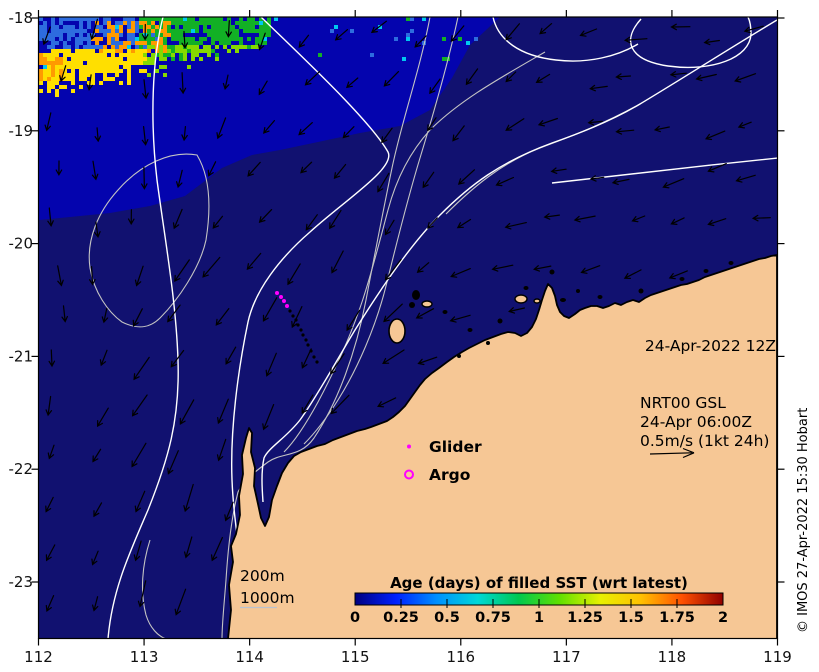  What do you see at coordinates (290, 311) in the screenshot?
I see `glider-track-dot-old` at bounding box center [290, 311].